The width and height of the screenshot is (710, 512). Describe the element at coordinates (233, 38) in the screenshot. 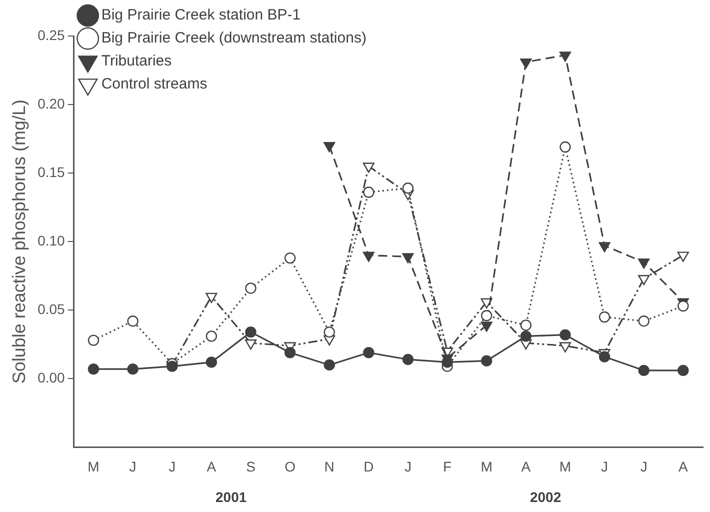

I see `legend-label: Big Prairie Creek (downstream stations)` at that location.